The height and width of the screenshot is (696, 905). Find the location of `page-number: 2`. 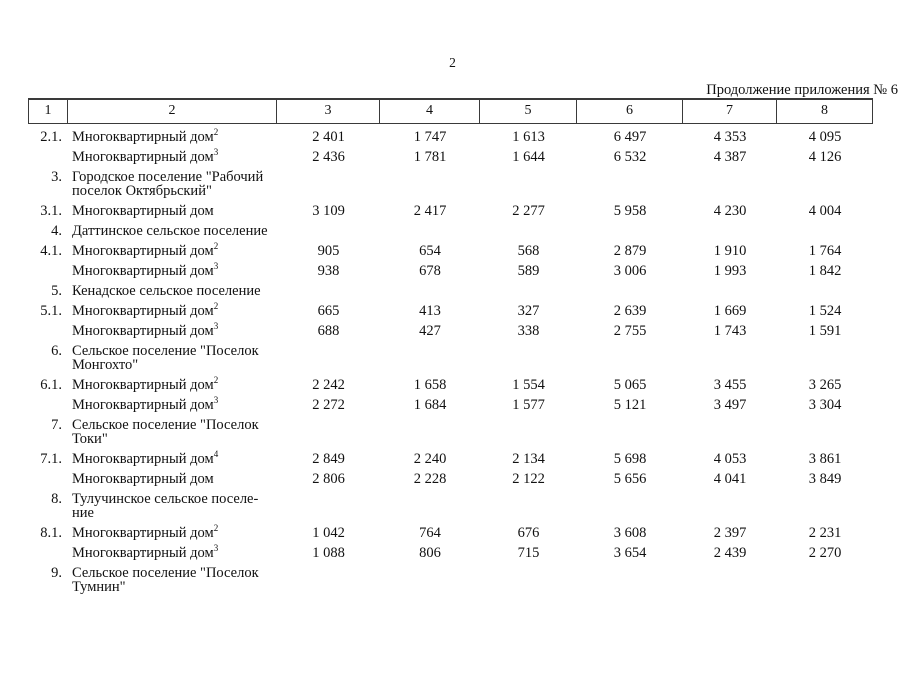

page-number: 2 is located at coordinates (452, 62).